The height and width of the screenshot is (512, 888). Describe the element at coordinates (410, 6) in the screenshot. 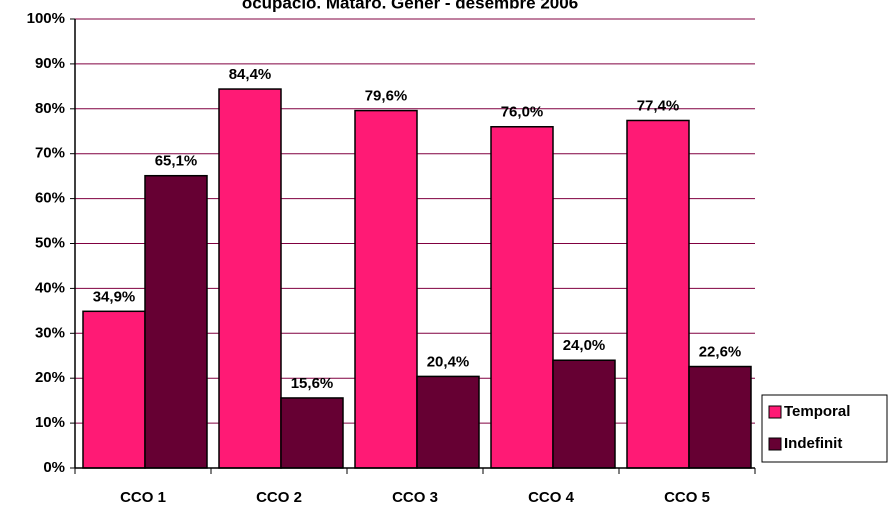

I see `chart-title: ocupació. Mataró. Gener - desembre 2006` at that location.